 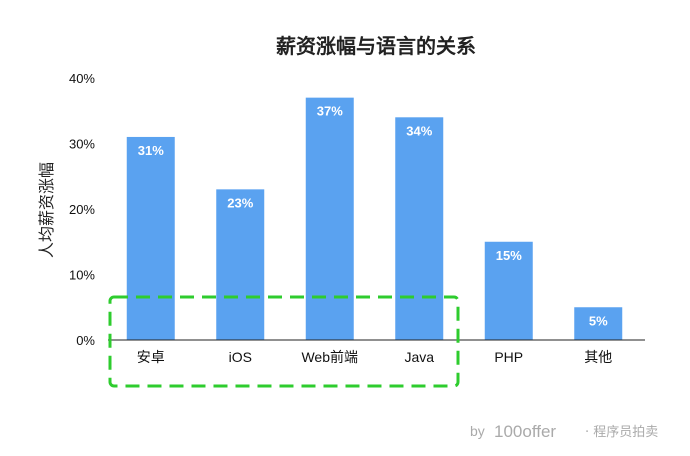 I want to click on watermark: by 100offer · 程序员拍卖, so click(x=564, y=431).